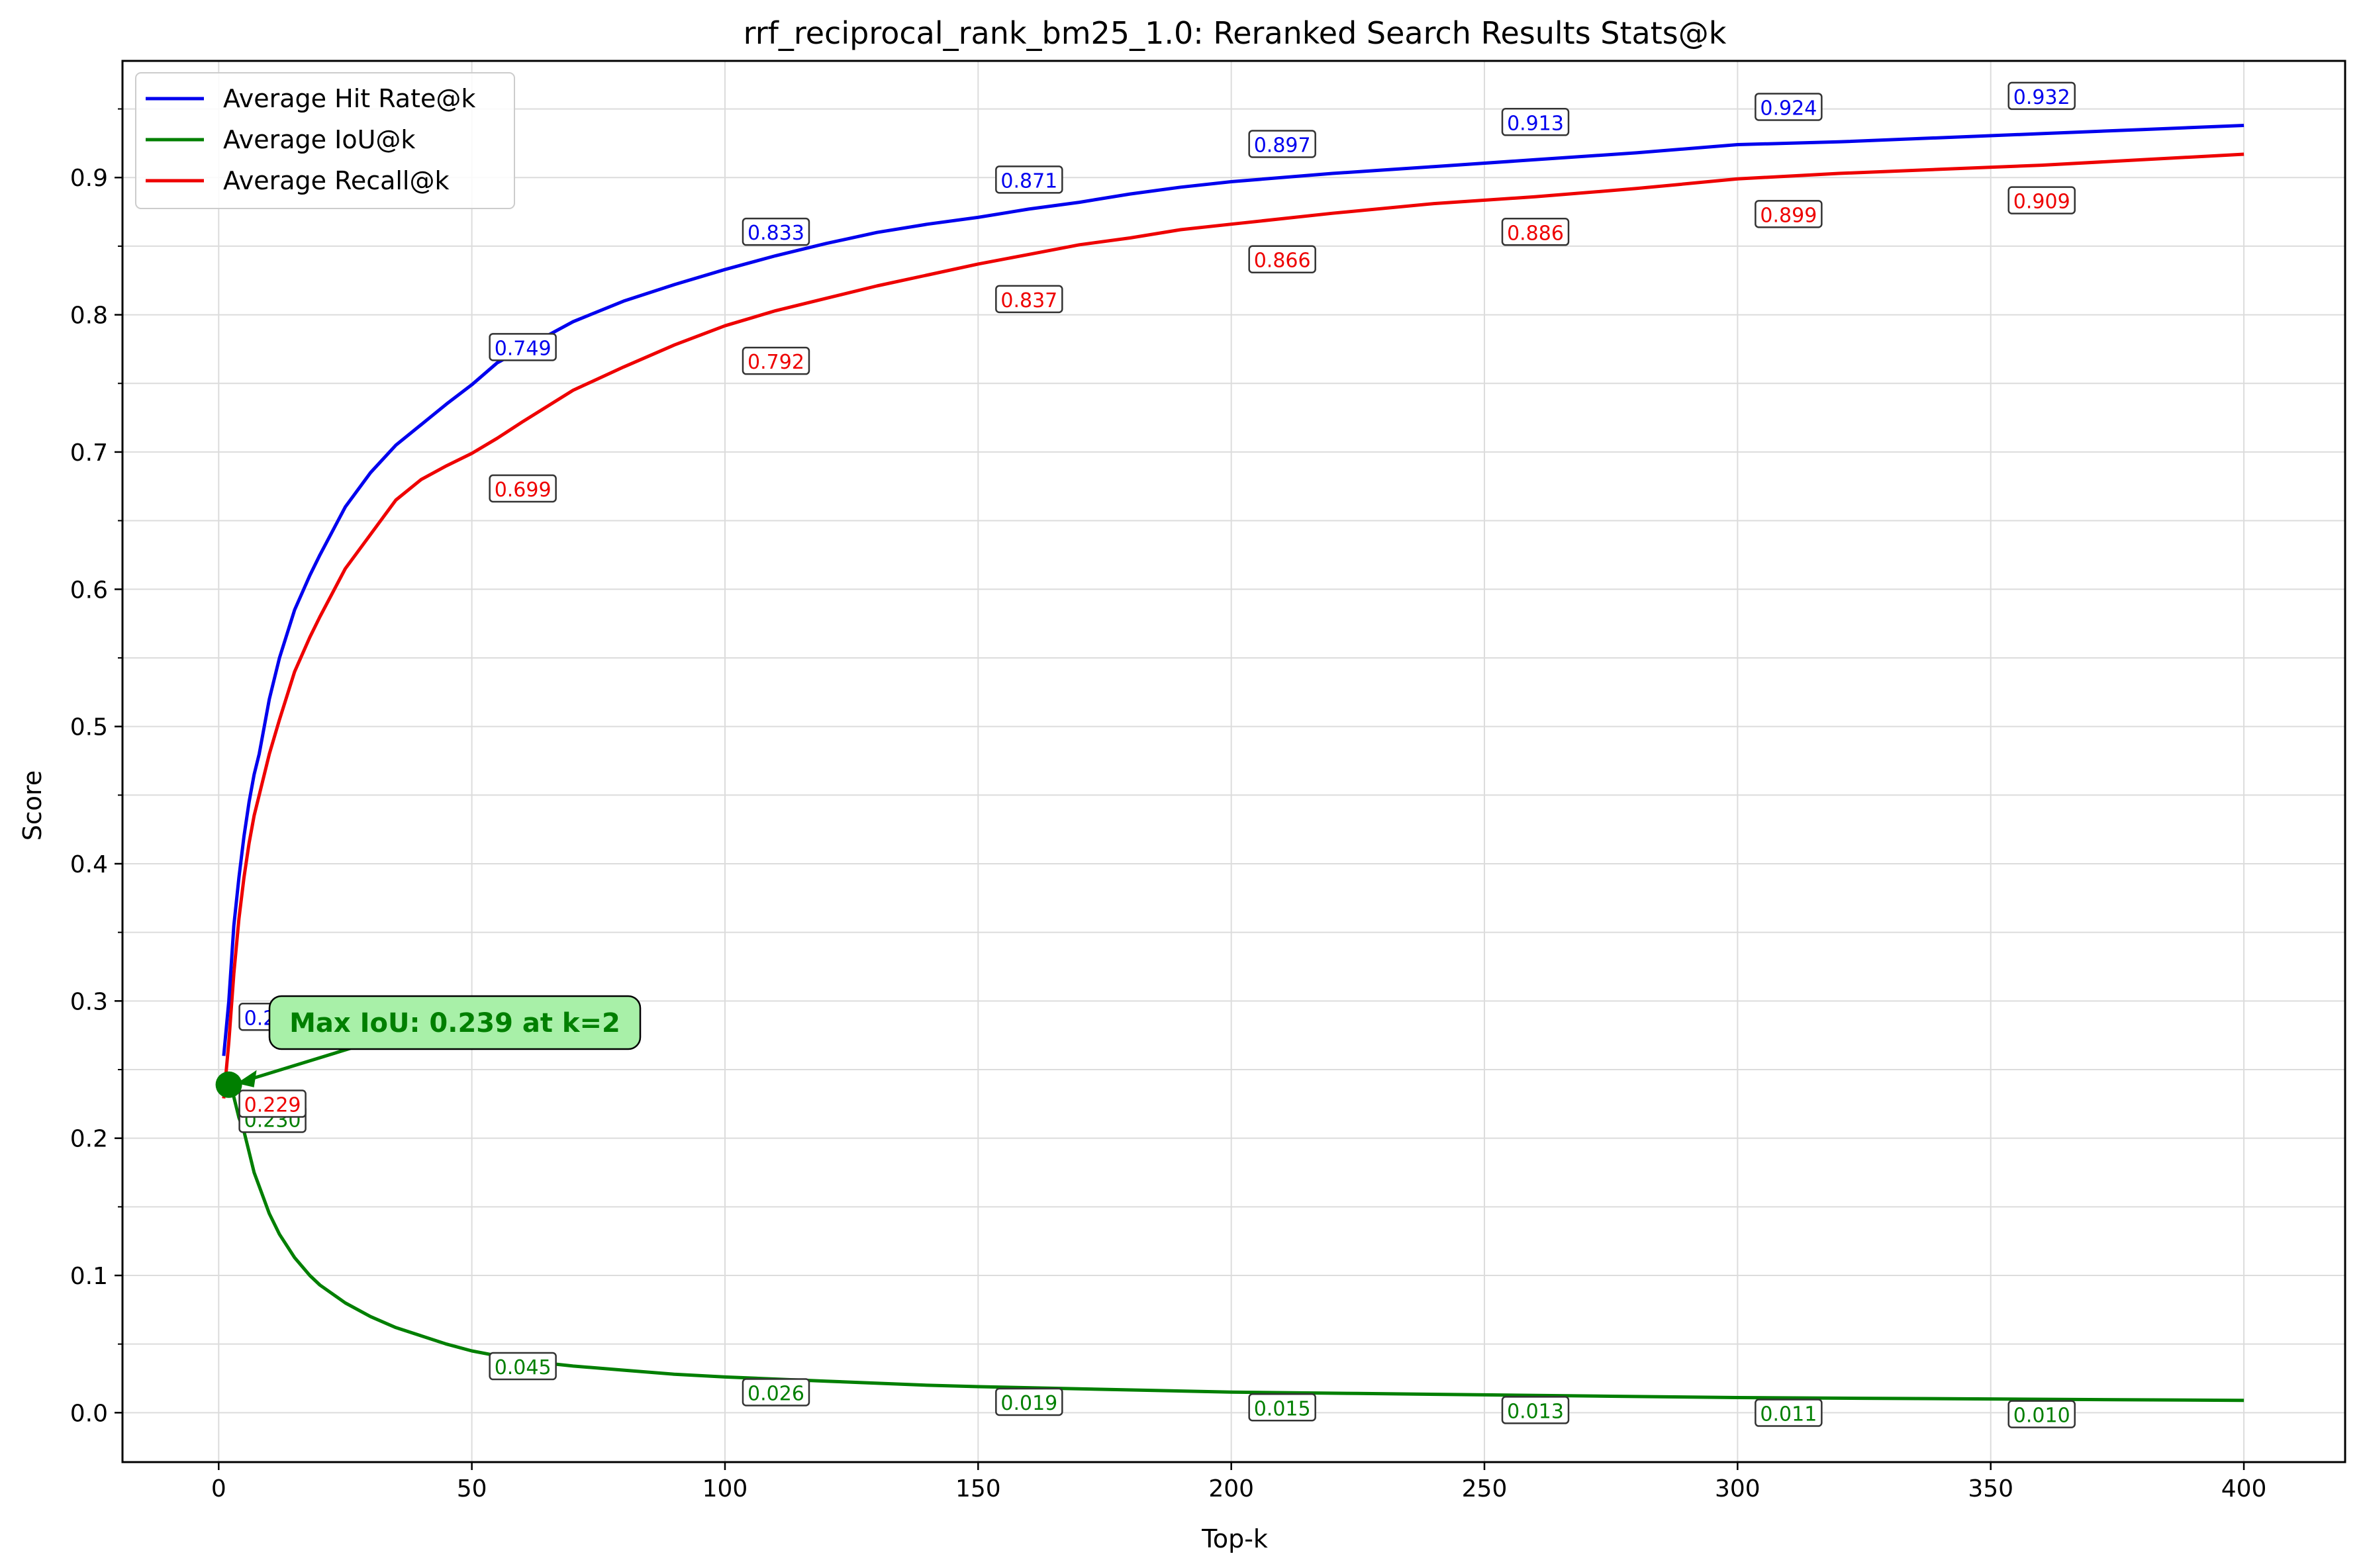 Image resolution: width=2363 pixels, height=1568 pixels. I want to click on data-label-text: 0.913, so click(1535, 123).